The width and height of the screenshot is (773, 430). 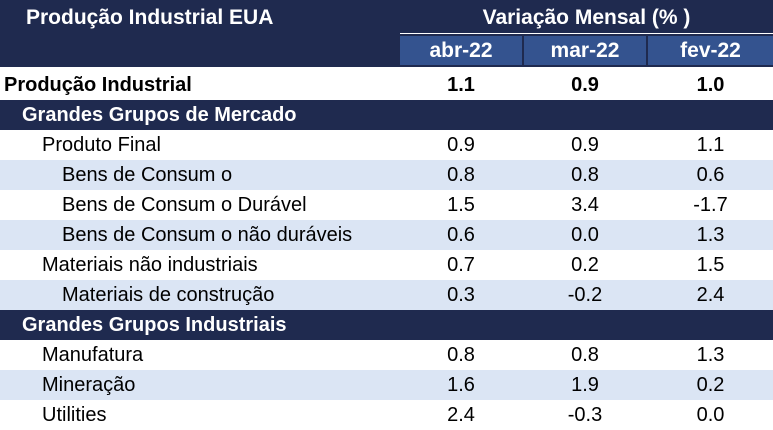 What do you see at coordinates (461, 145) in the screenshot?
I see `cell-abr-22: 0.9` at bounding box center [461, 145].